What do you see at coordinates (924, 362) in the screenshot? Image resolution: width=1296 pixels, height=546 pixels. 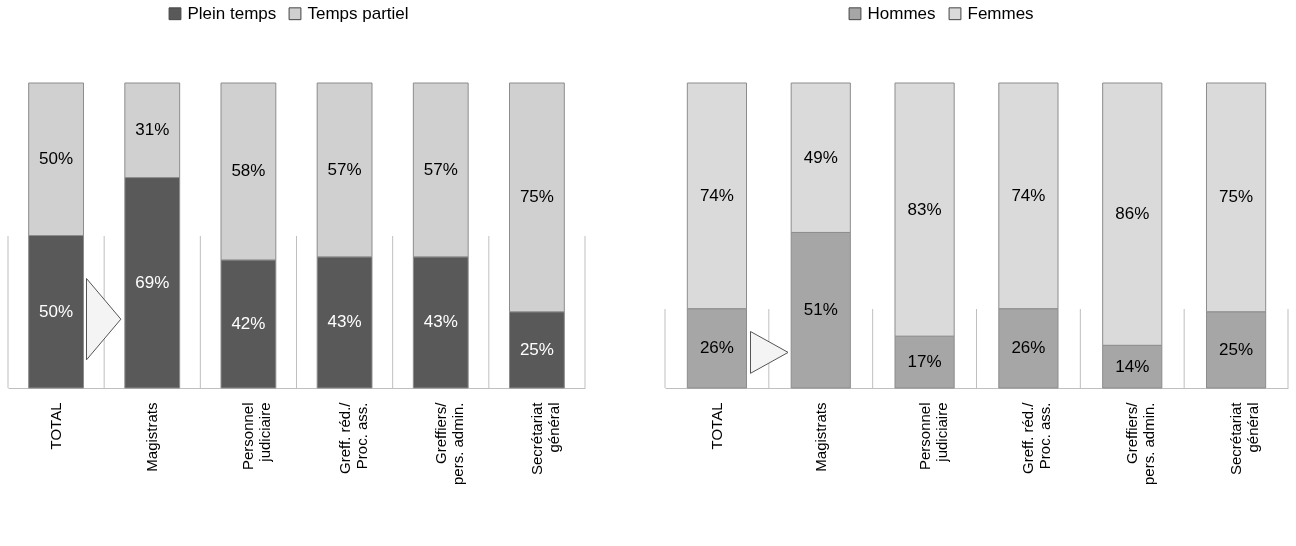 I see `data-label: 17%` at bounding box center [924, 362].